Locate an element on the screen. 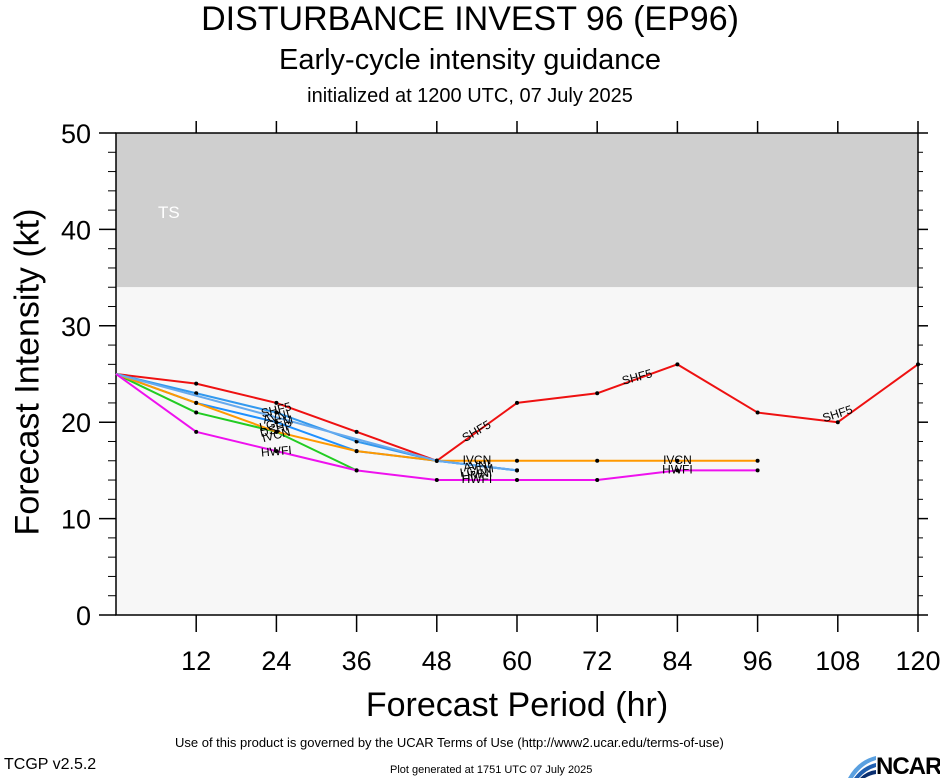 This screenshot has height=781, width=940. x-tick-label: 12 is located at coordinates (196, 661).